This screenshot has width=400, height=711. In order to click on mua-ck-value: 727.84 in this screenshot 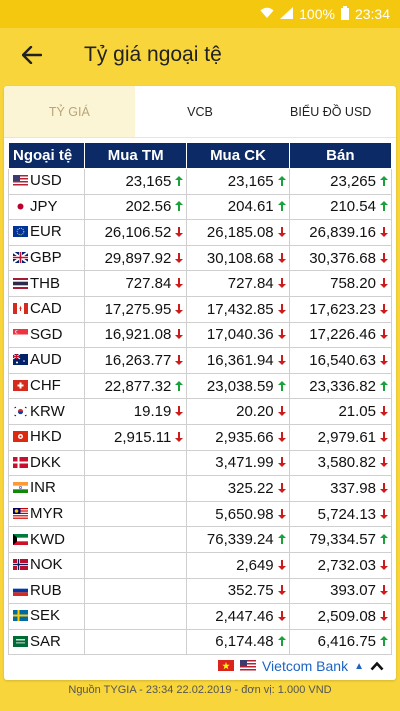, I will do `click(250, 284)`.